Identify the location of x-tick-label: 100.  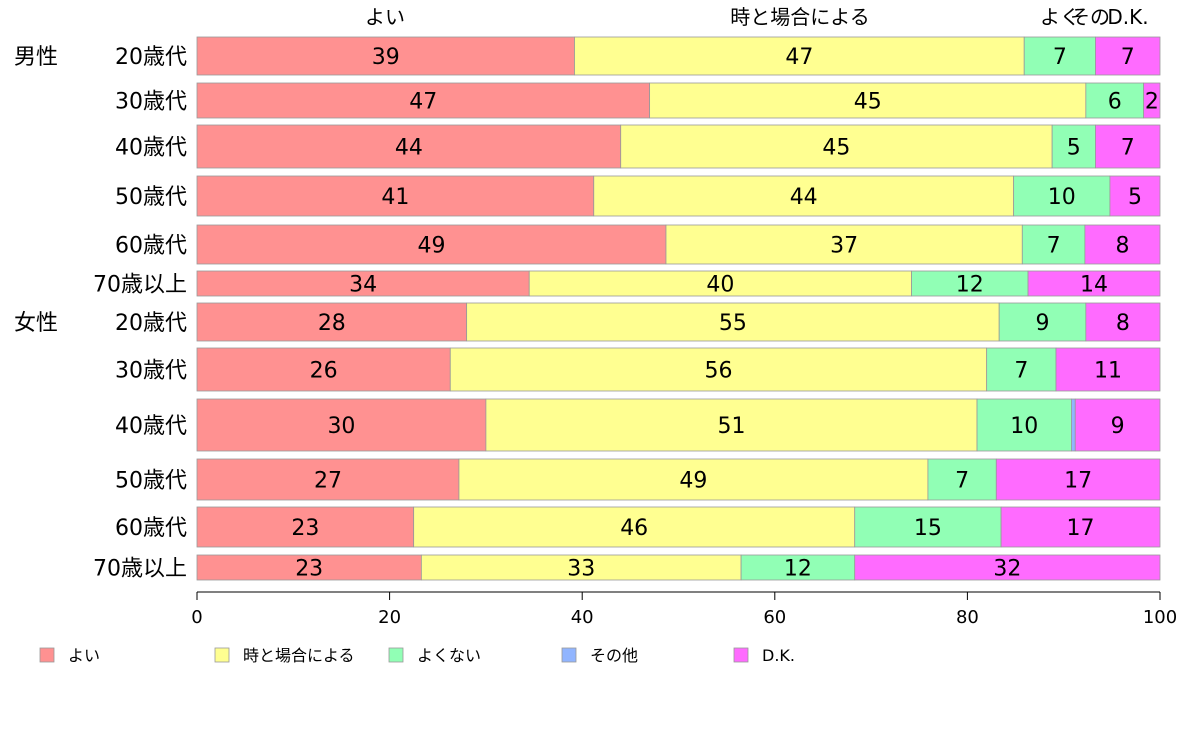
(1160, 617).